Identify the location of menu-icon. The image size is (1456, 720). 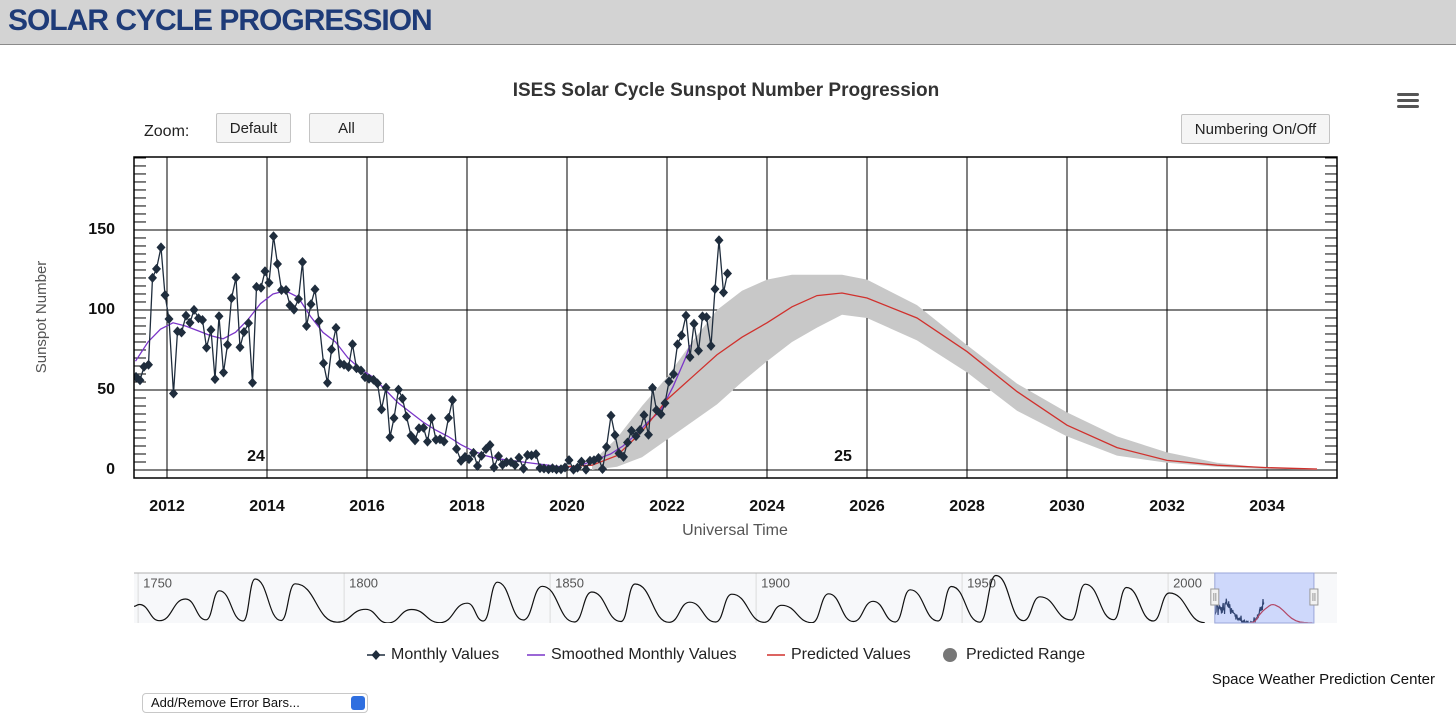
(1408, 100).